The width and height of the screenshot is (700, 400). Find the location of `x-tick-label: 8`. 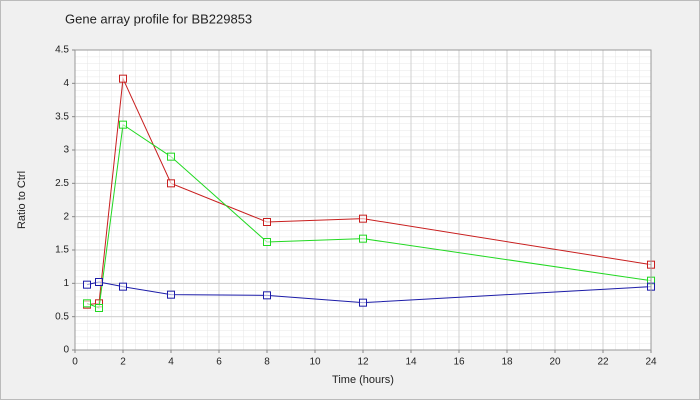

x-tick-label: 8 is located at coordinates (267, 362).